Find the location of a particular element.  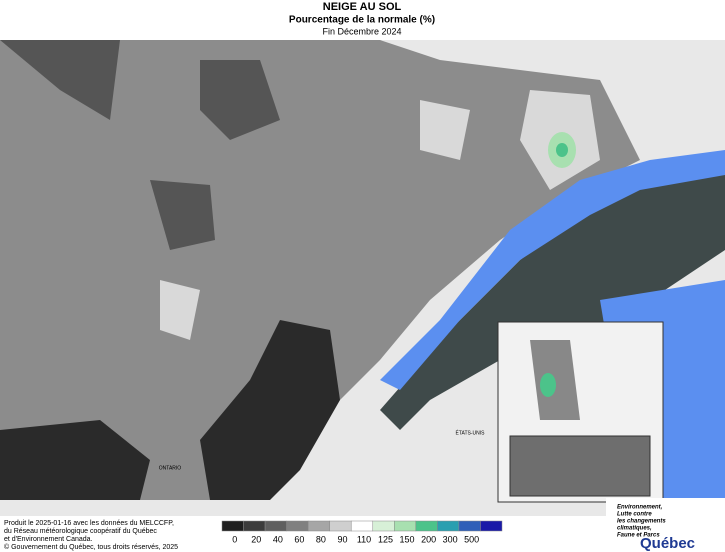

logo-line: Faune et Parcs is located at coordinates (638, 536).